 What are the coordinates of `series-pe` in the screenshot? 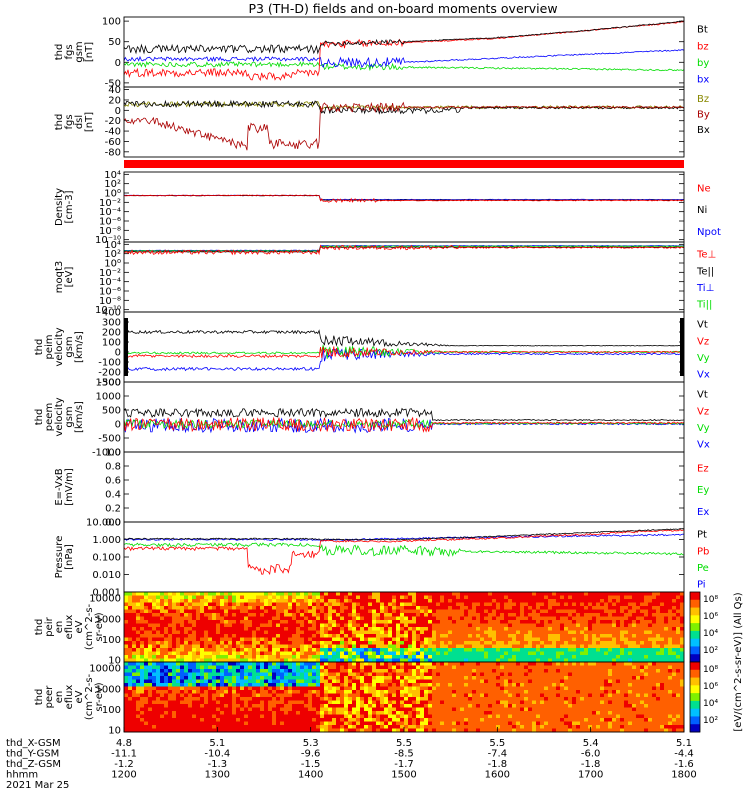 It's located at (404, 549).